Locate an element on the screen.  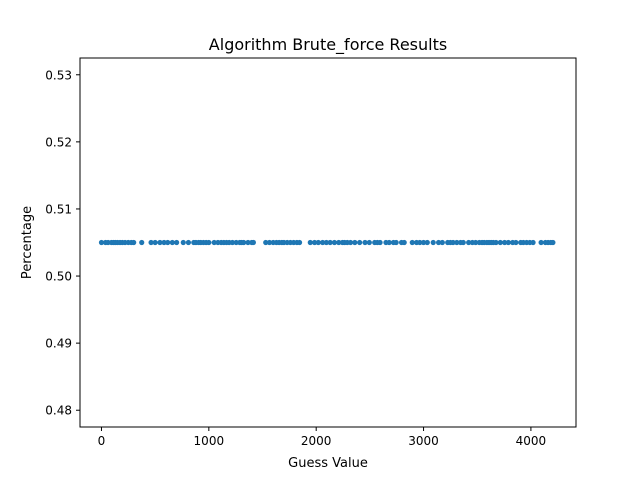
y-tick-label: 0.51 is located at coordinates (58, 209).